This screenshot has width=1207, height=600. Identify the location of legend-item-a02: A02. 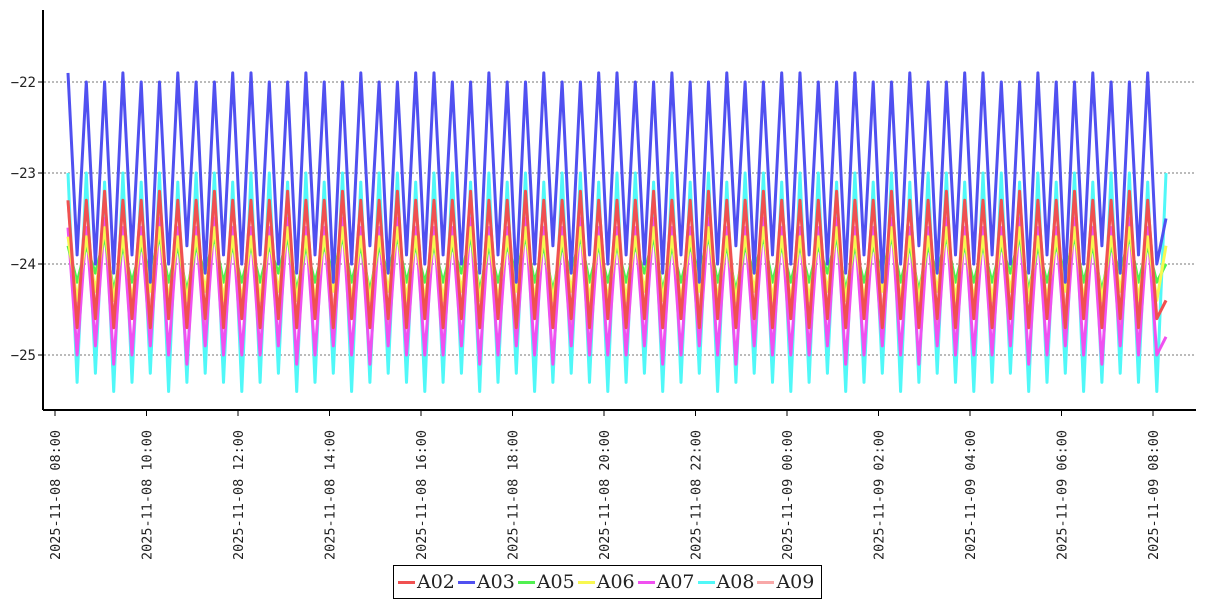
(426, 582).